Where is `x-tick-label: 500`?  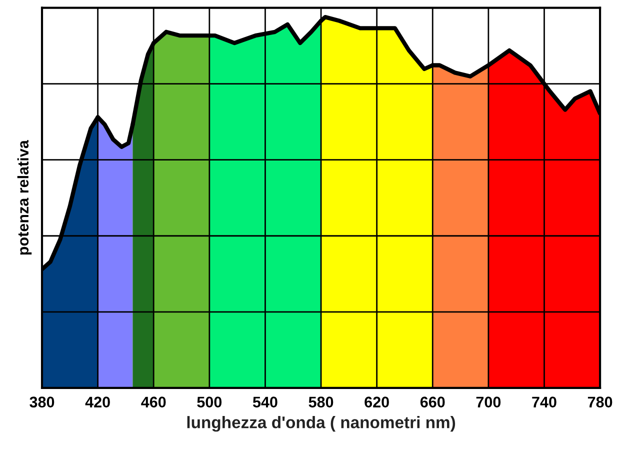
x-tick-label: 500 is located at coordinates (209, 402).